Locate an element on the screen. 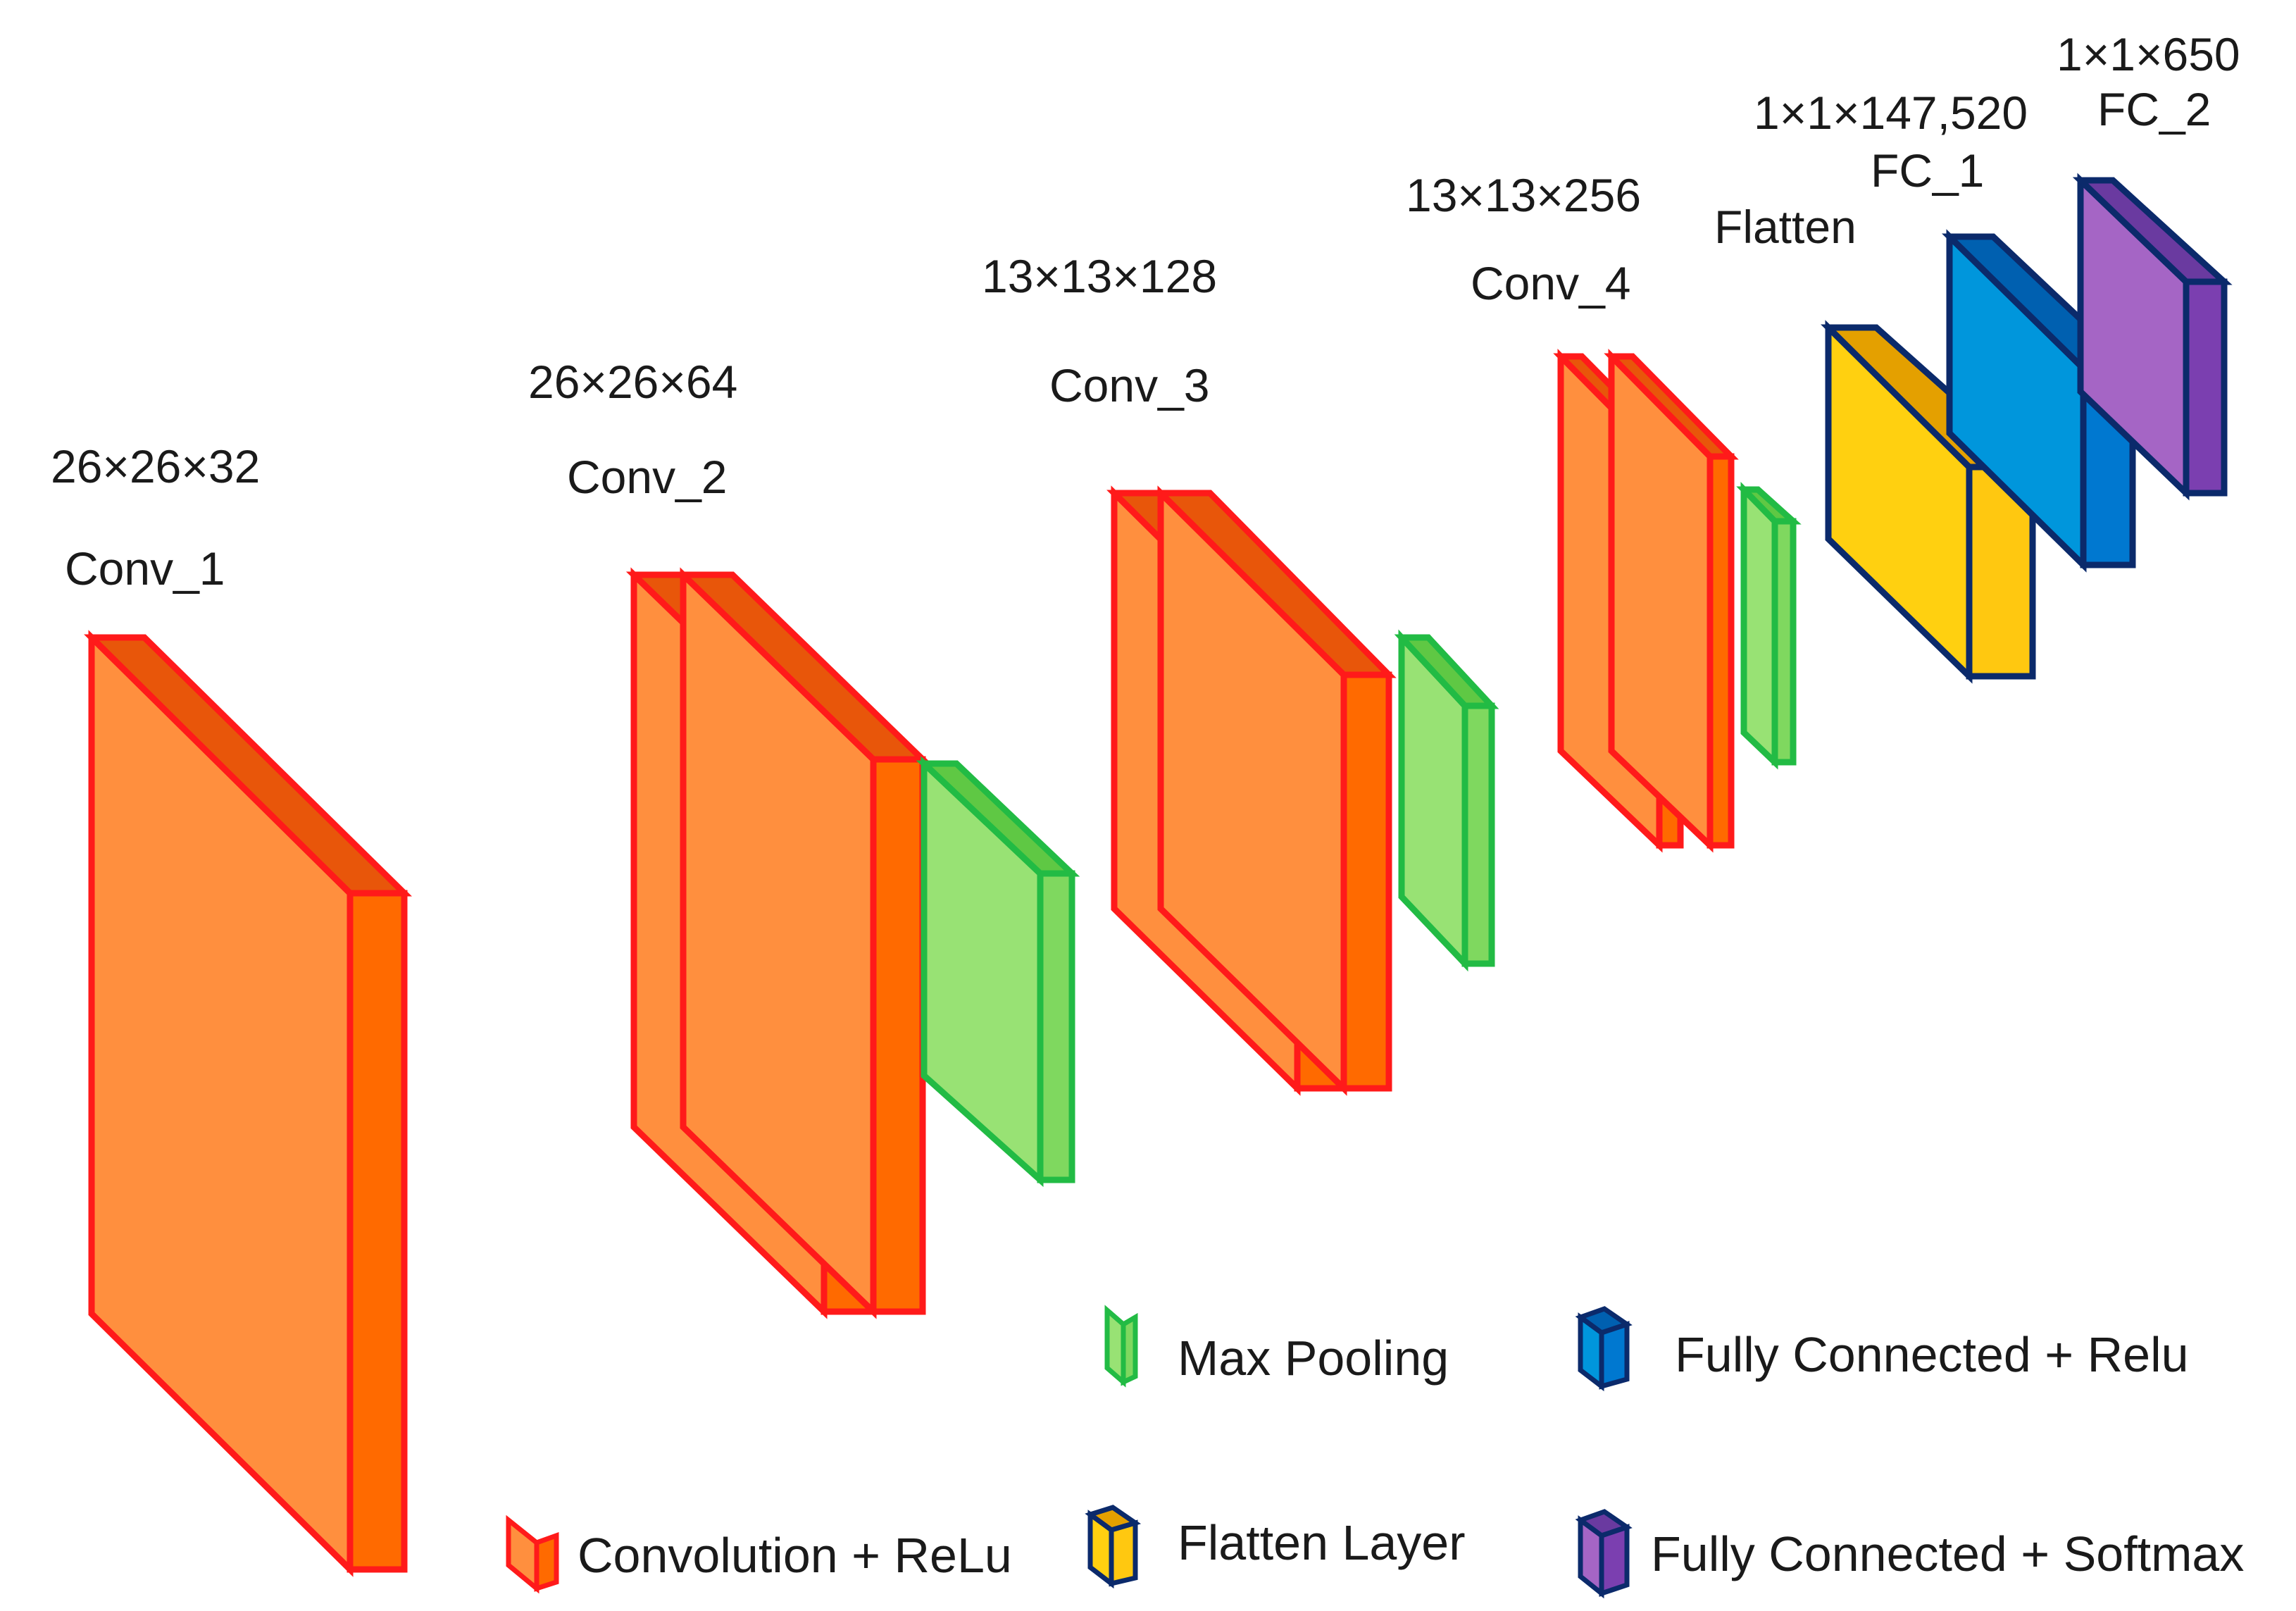 The width and height of the screenshot is (2296, 1611). pool3-slab is located at coordinates (1769, 625).